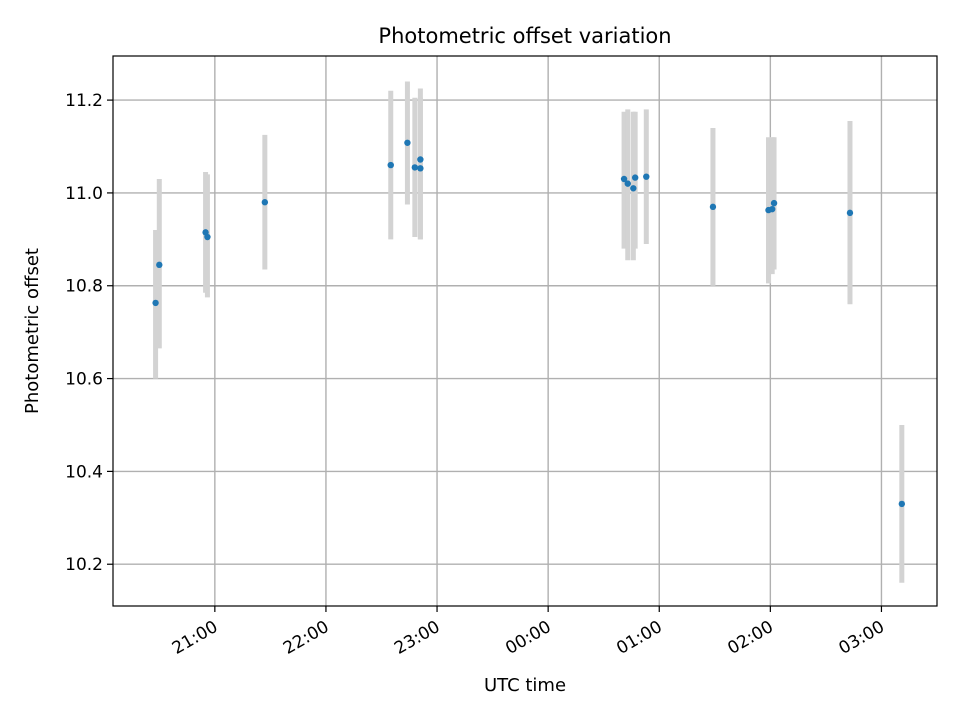 This screenshot has height=720, width=960. Describe the element at coordinates (525, 685) in the screenshot. I see `x-axis-label: UTC time` at that location.